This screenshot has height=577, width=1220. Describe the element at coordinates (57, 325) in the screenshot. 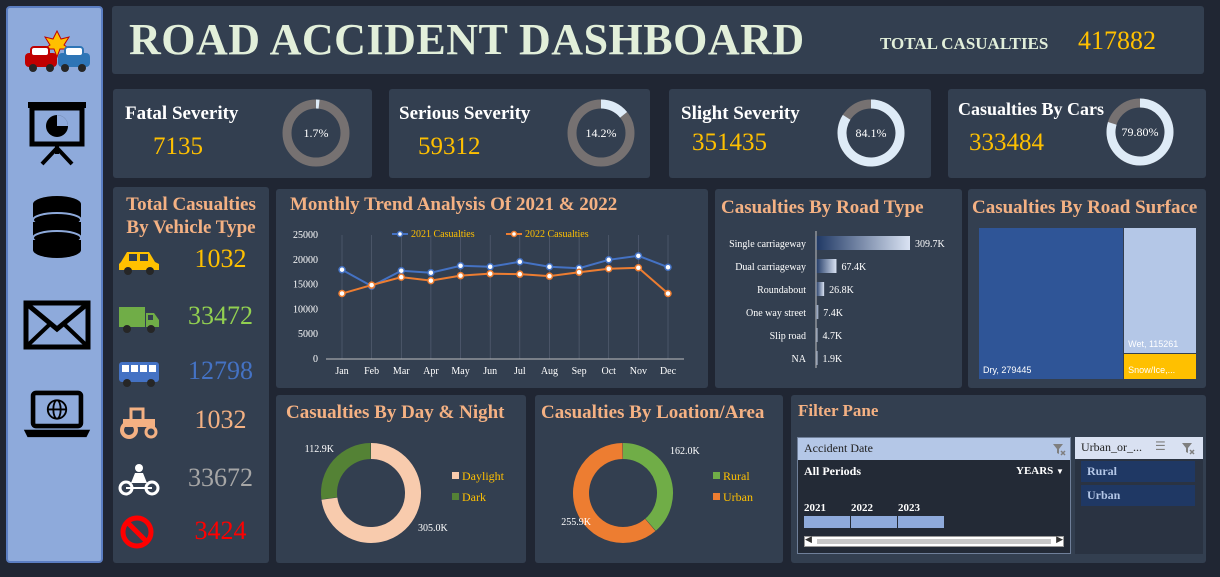

I see `mail-icon` at that location.